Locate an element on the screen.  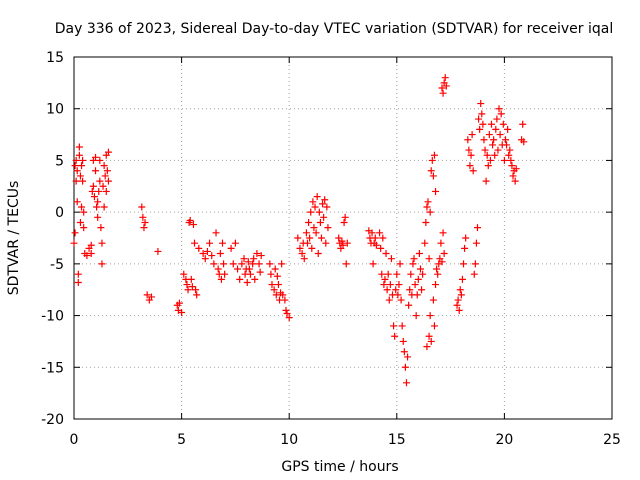
x-tick-label: 20 is located at coordinates (504, 440).